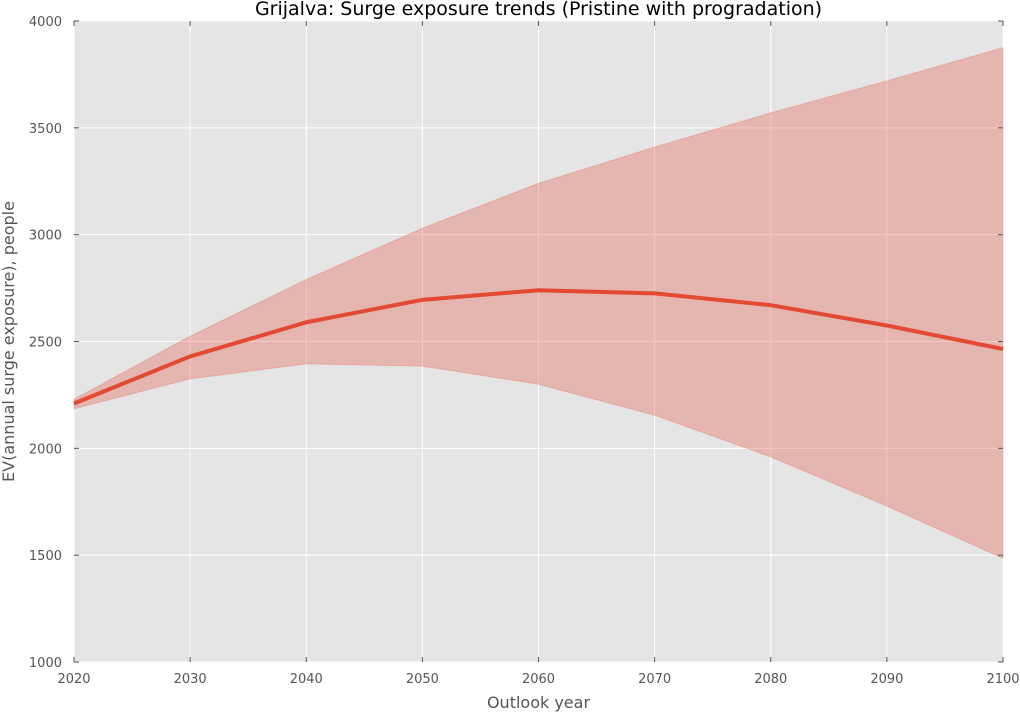  Describe the element at coordinates (45, 663) in the screenshot. I see `y-tick-label-0: 1000` at that location.